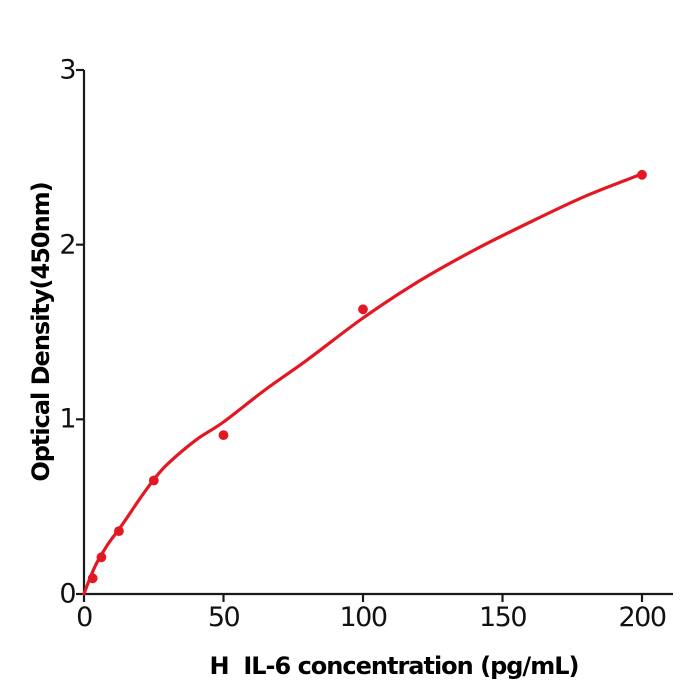 This screenshot has height=700, width=700. Describe the element at coordinates (67, 594) in the screenshot. I see `y-tick-label-0: 0` at that location.